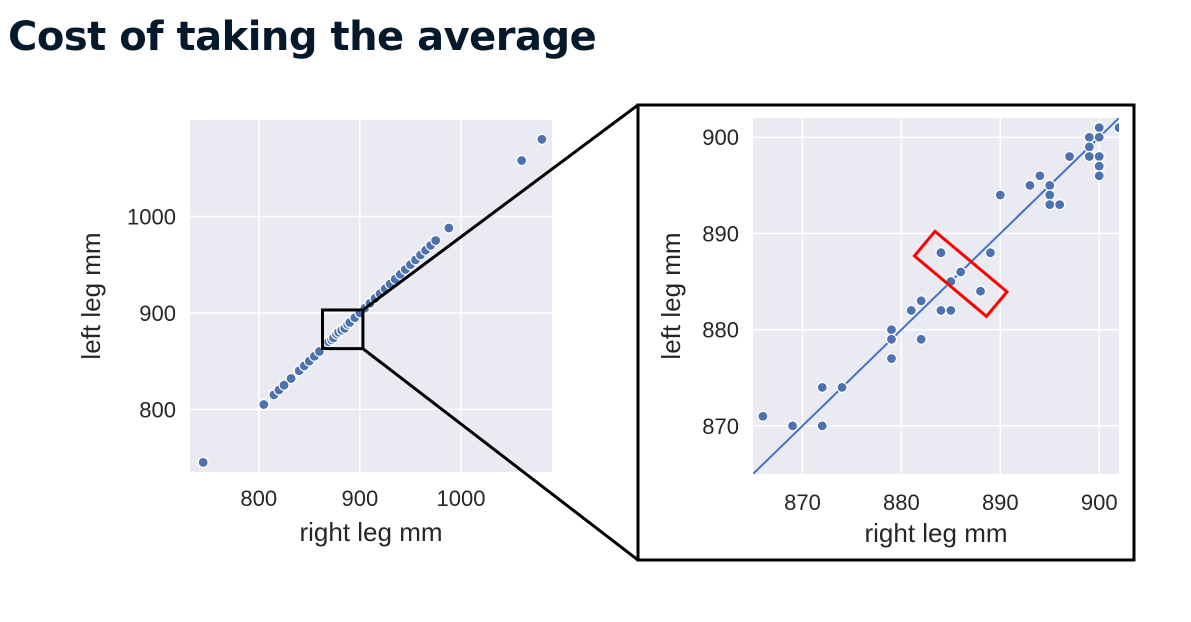 The image size is (1191, 622). I want to click on y-tick-label: 1000, so click(151, 216).